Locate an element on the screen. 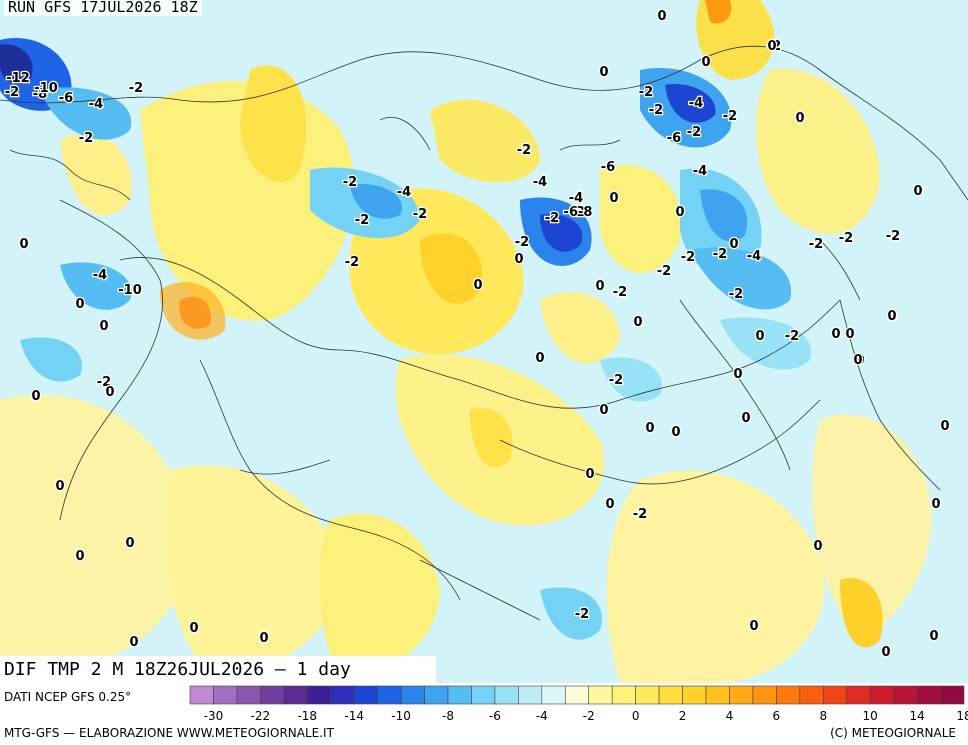  legend-tick-label: -10 is located at coordinates (401, 716).